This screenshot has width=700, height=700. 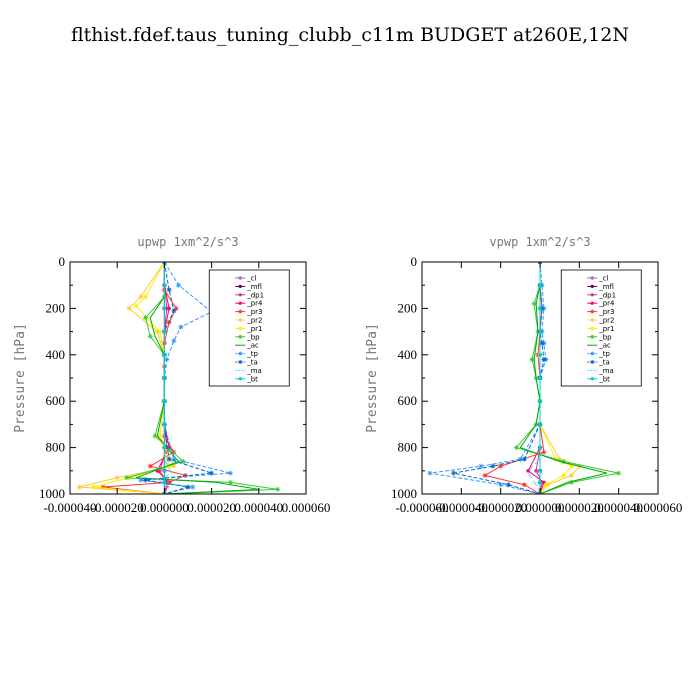 What do you see at coordinates (606, 287) in the screenshot?
I see `legend-label: _mfl` at bounding box center [606, 287].